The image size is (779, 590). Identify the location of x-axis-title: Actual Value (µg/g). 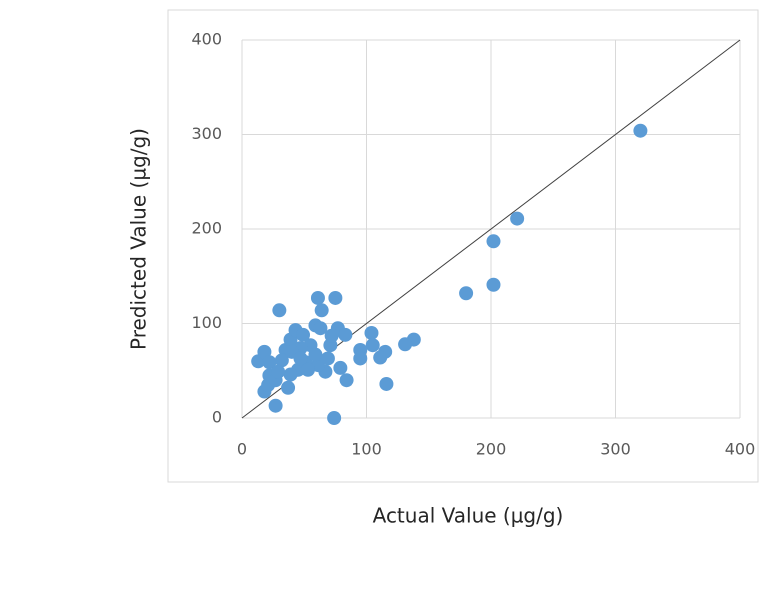
(468, 516).